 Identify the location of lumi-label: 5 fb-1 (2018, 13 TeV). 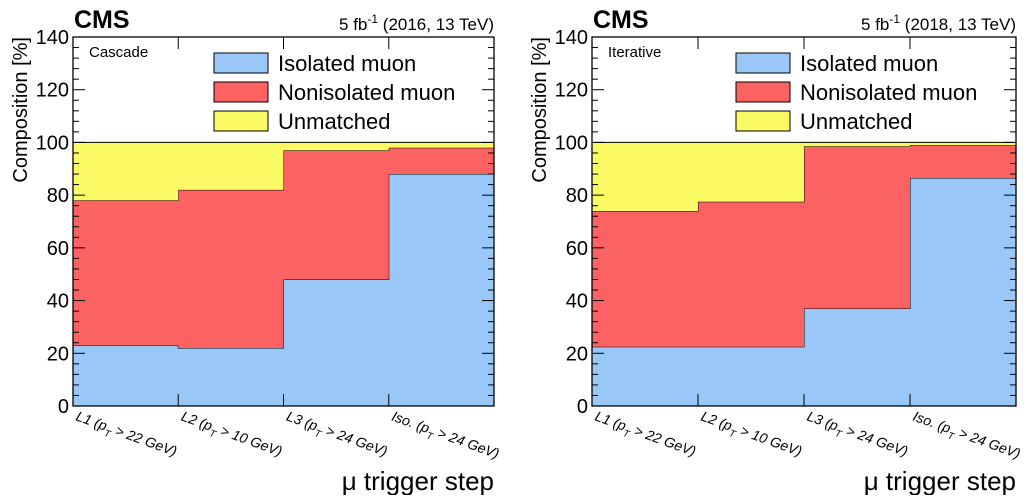
(938, 23).